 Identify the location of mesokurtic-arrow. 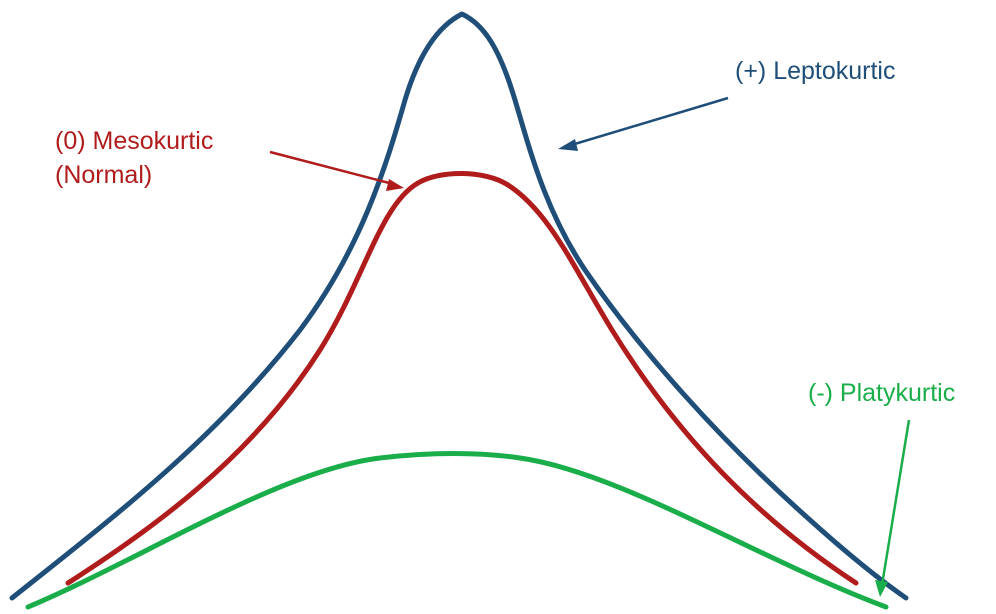
(331, 168).